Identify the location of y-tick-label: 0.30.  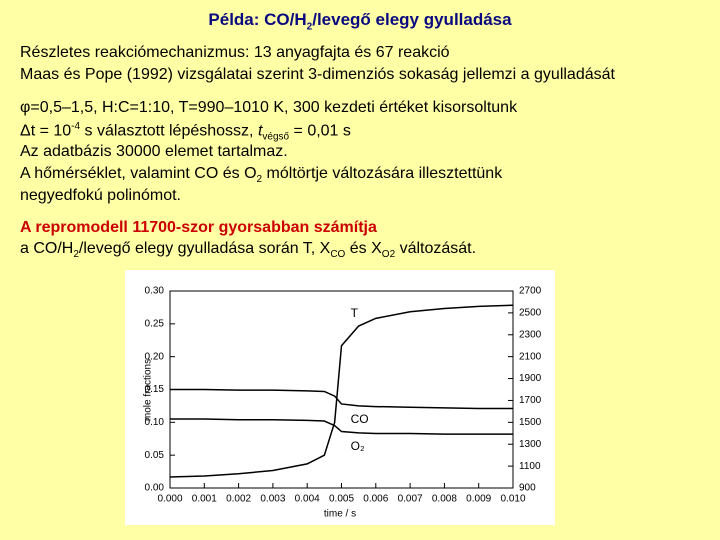
(155, 291).